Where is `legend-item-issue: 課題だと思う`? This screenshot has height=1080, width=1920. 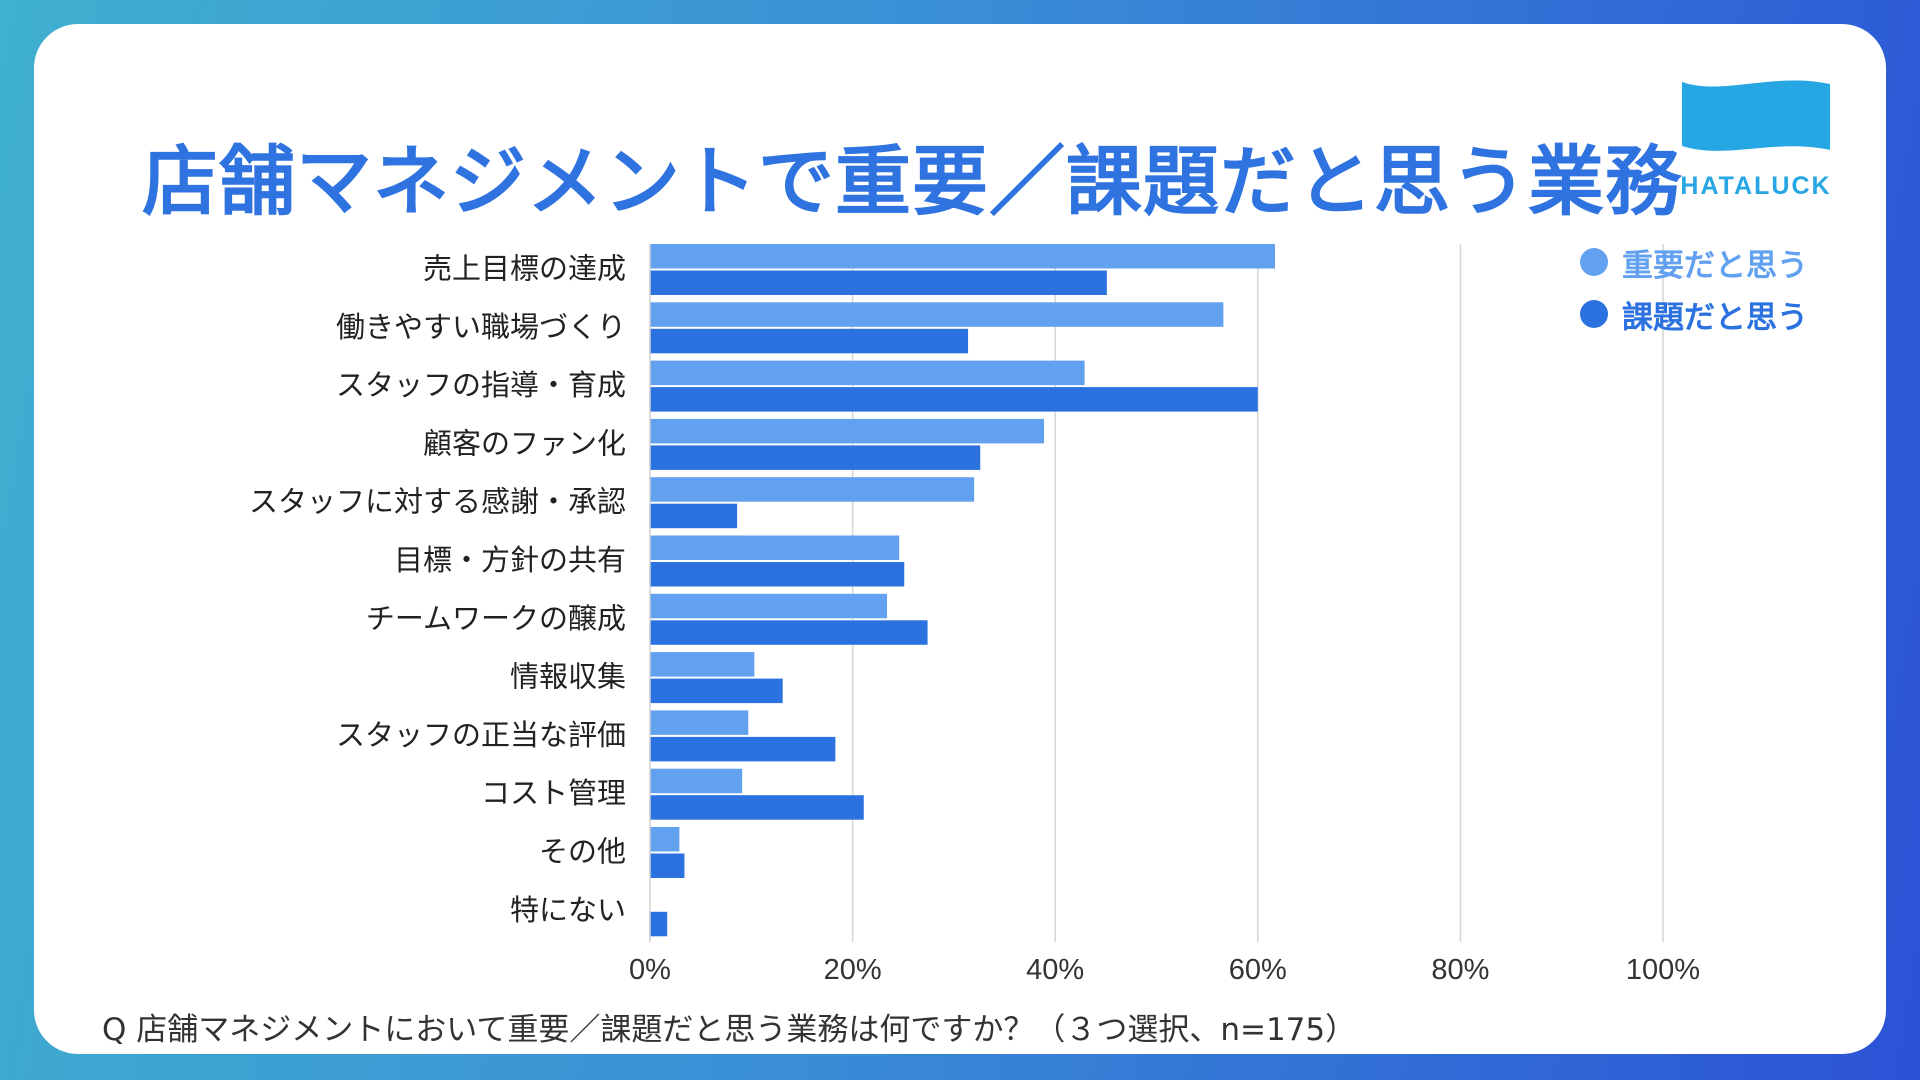 legend-item-issue: 課題だと思う is located at coordinates (1694, 315).